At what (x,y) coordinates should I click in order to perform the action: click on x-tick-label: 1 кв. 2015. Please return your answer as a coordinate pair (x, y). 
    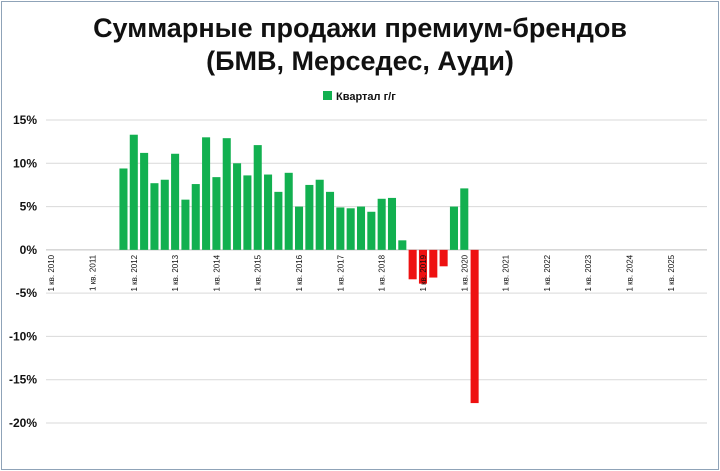
    Looking at the image, I should click on (258, 272).